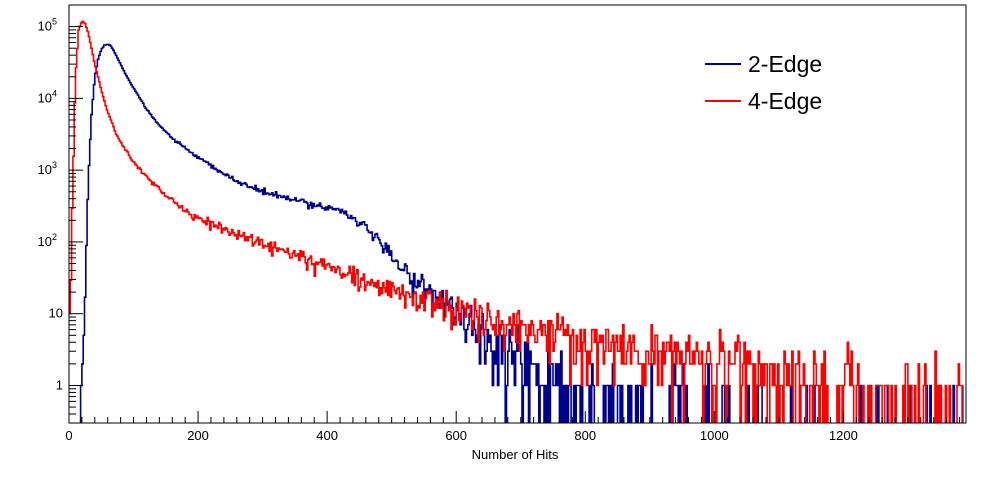 The height and width of the screenshot is (477, 996). I want to click on legend-label: 4-Edge, so click(785, 101).